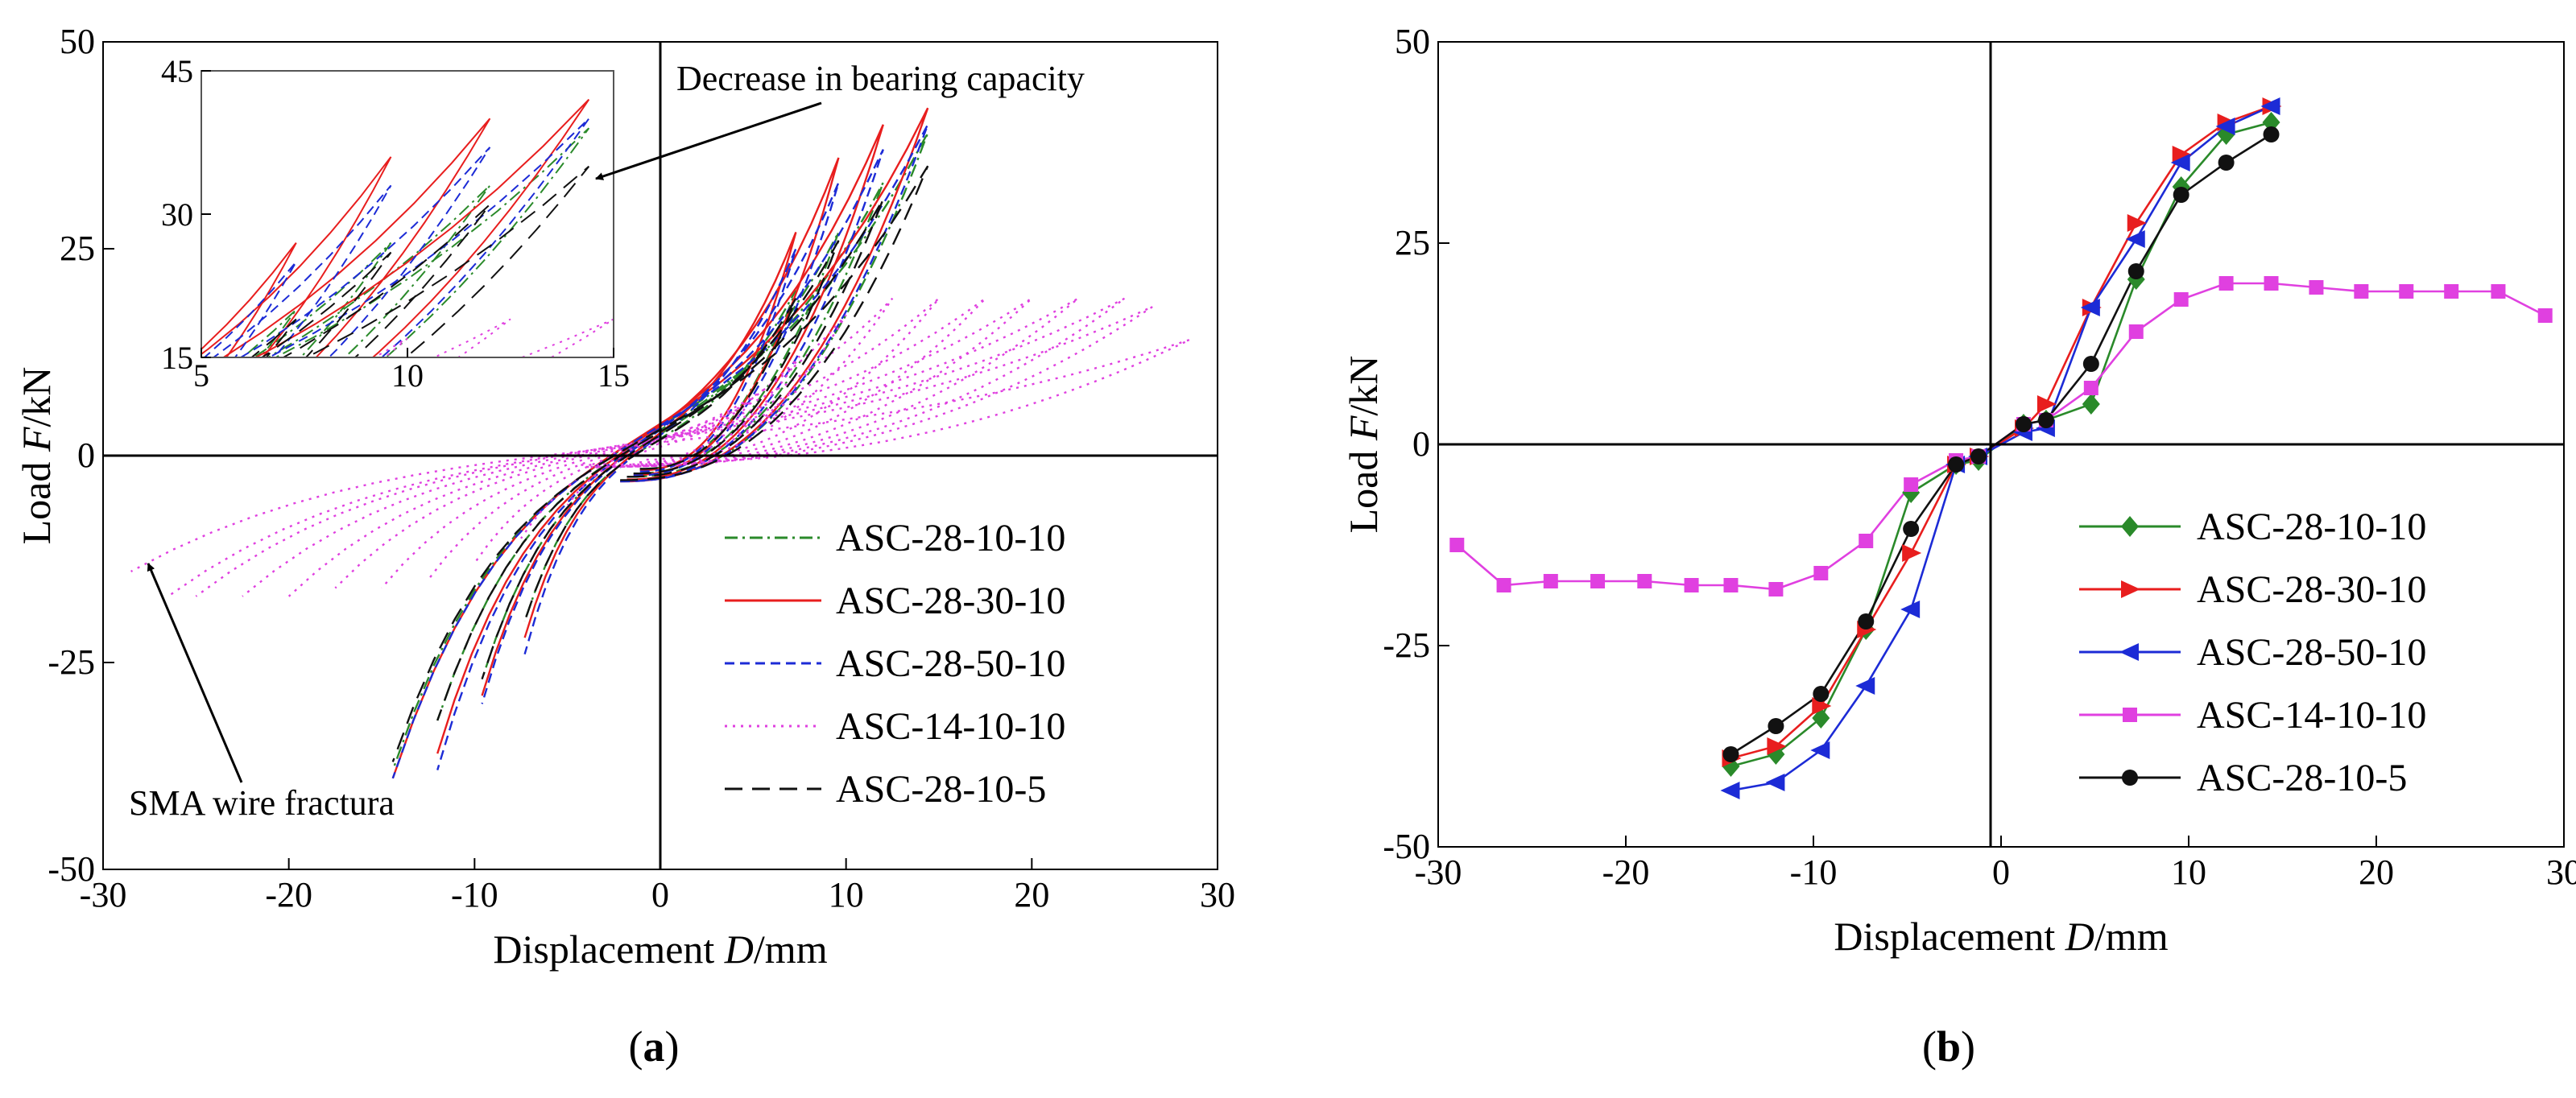 The width and height of the screenshot is (2576, 1098). I want to click on panel-b-x-tick-label: 10, so click(2189, 872).